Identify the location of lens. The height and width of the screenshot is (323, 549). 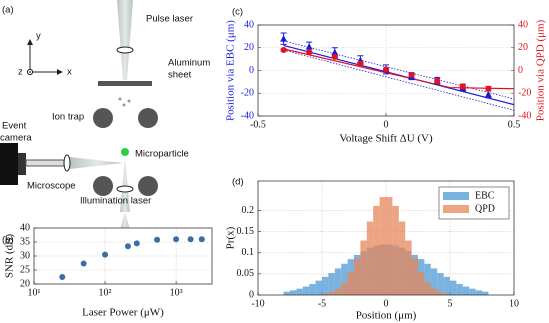
(67, 163).